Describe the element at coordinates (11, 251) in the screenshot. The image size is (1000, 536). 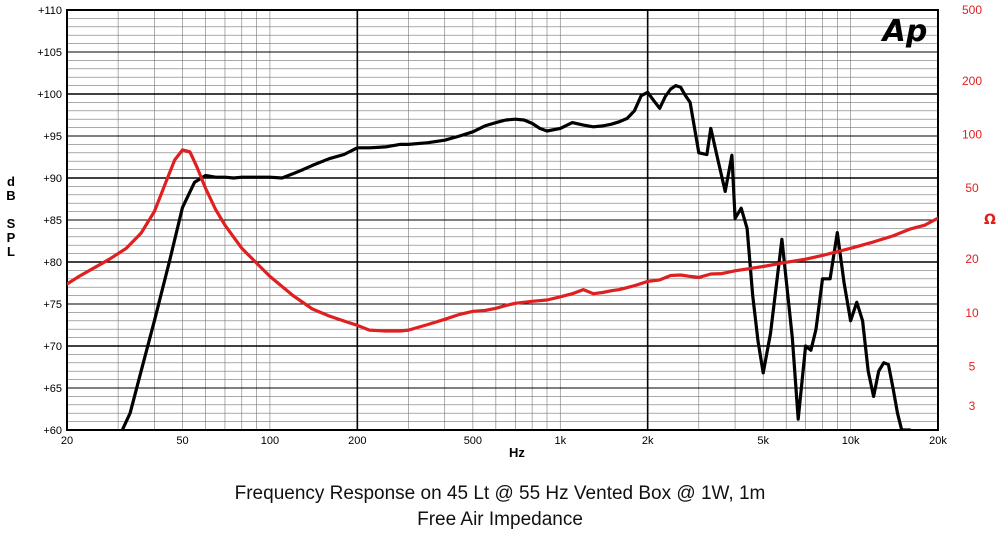
I see `y-axis-label-char: L` at that location.